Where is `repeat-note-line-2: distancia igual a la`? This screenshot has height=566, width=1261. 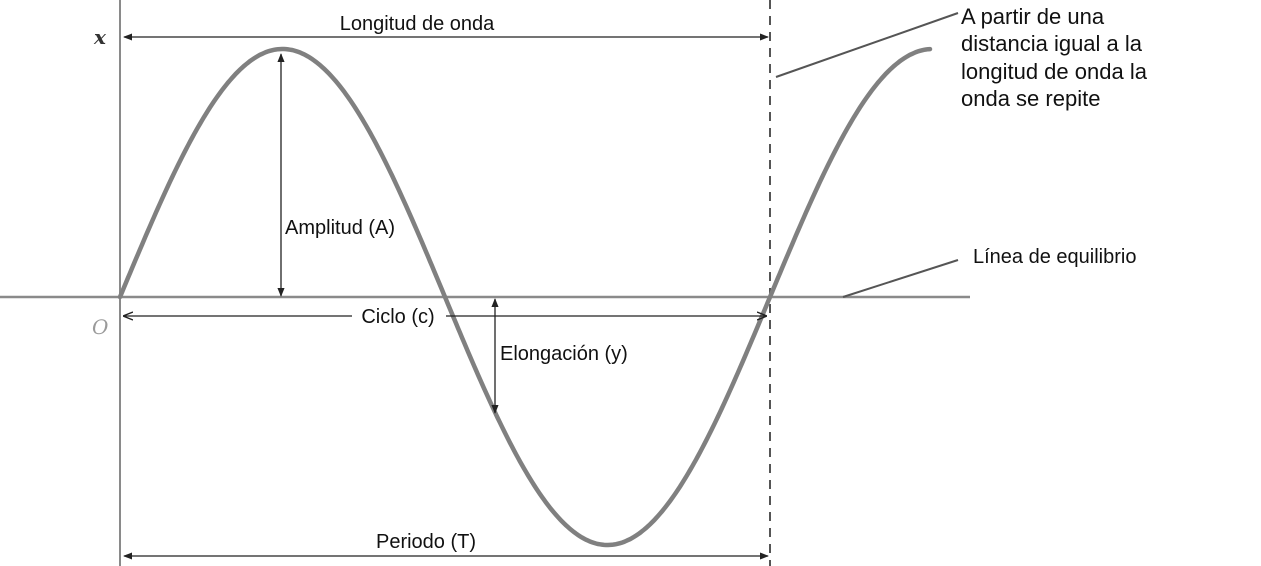
repeat-note-line-2: distancia igual a la is located at coordinates (1052, 43).